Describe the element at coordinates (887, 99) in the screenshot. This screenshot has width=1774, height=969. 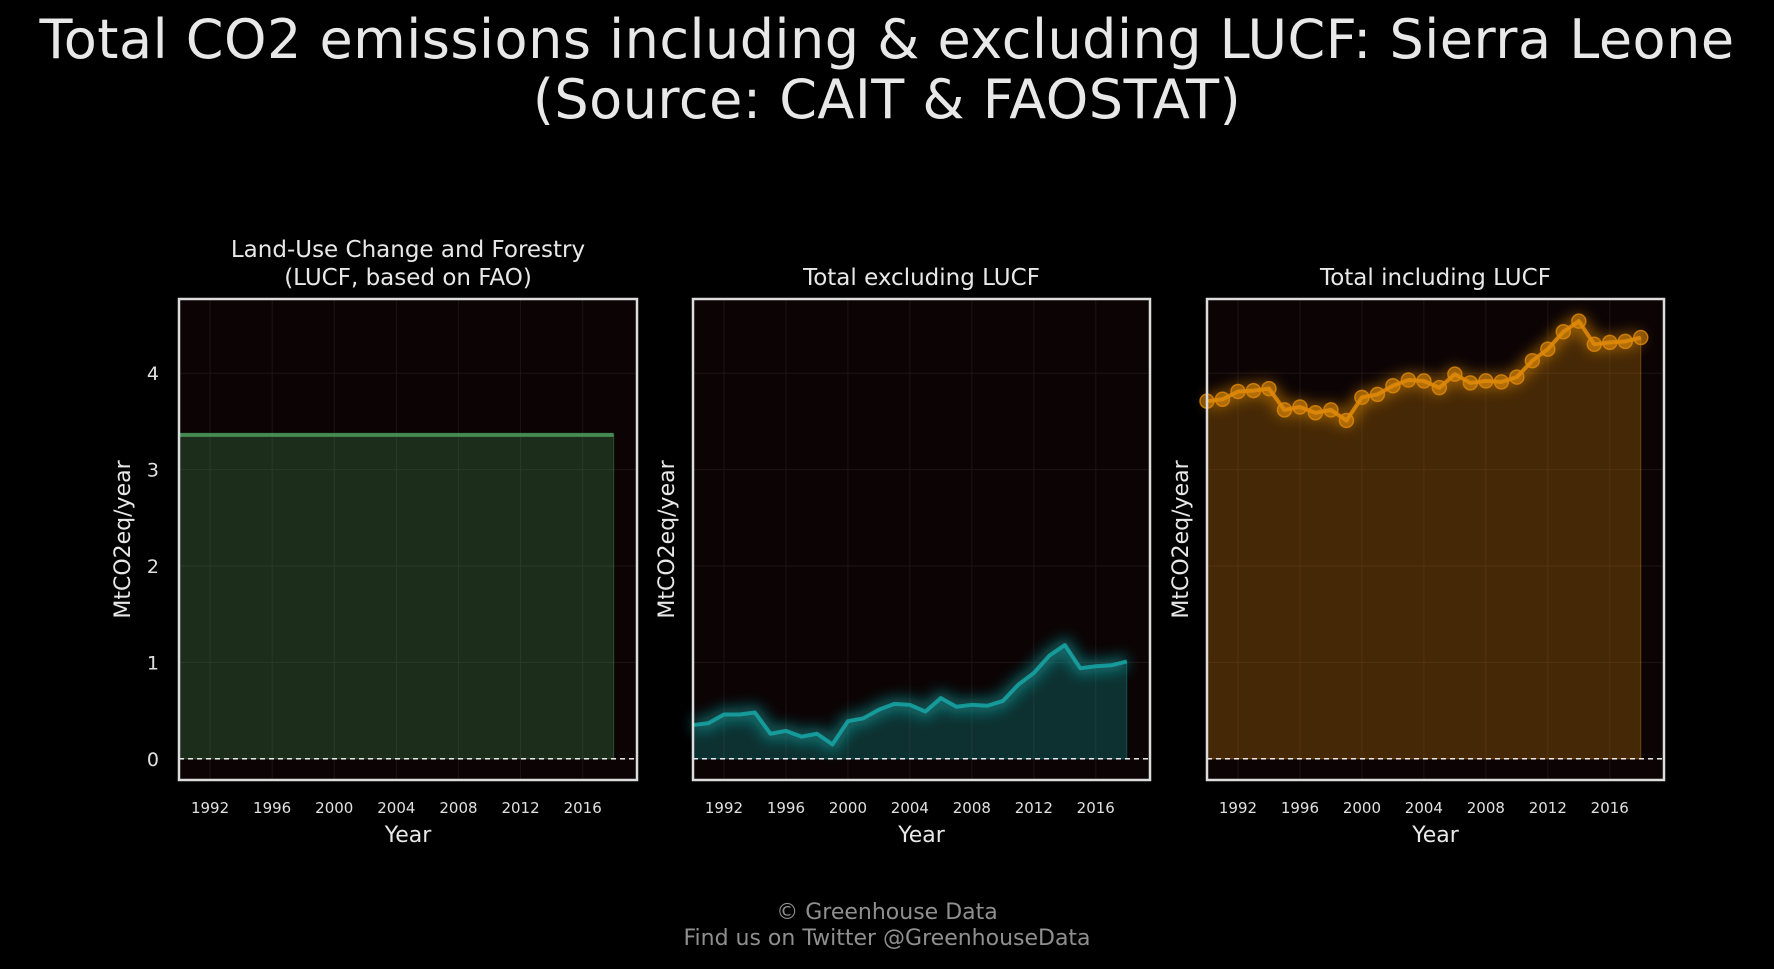
I see `main-title-line-2: (Source: CAIT & FAOSTAT)` at that location.